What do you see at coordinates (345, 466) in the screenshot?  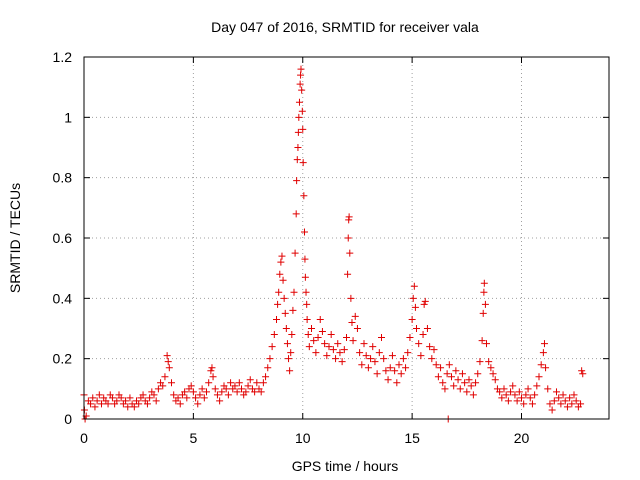 I see `x-axis-label: GPS time / hours` at bounding box center [345, 466].